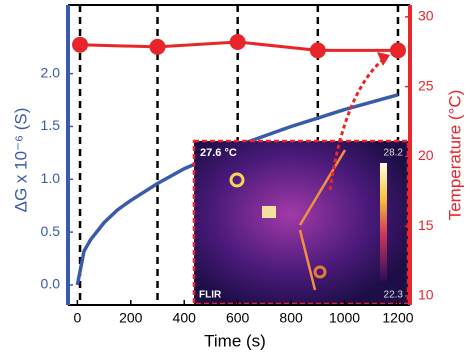 This screenshot has height=362, width=474. What do you see at coordinates (454, 155) in the screenshot?
I see `y2-axis-title: Temperature (°C)` at bounding box center [454, 155].